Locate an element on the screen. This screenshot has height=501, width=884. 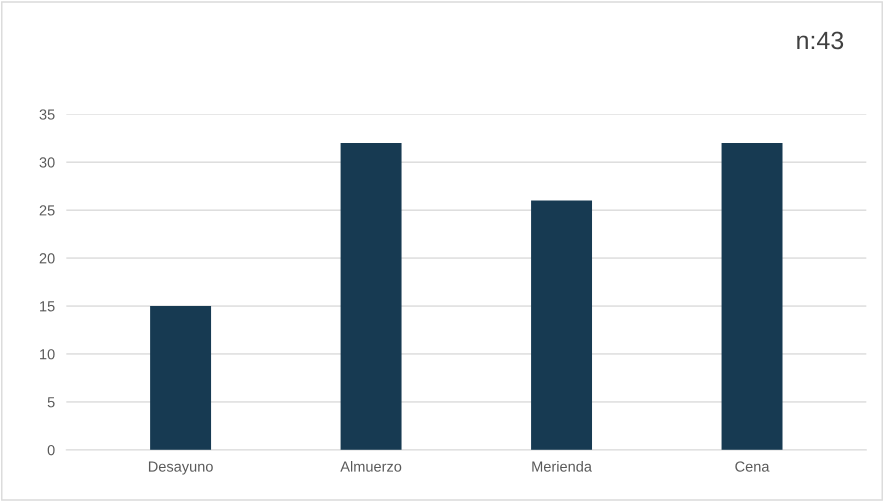
x-tick-label: Merienda is located at coordinates (562, 466).